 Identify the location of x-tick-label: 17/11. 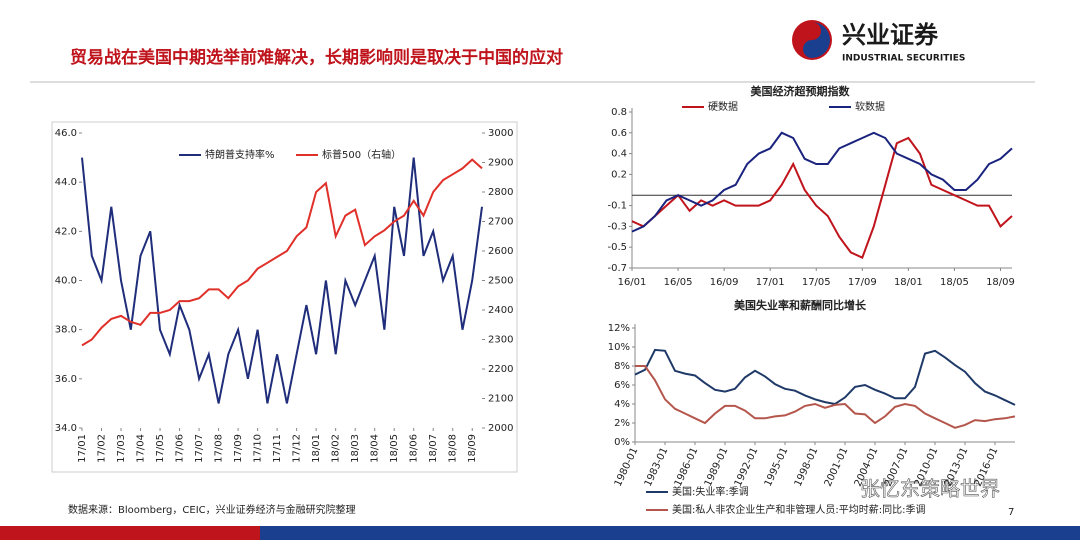
(277, 448).